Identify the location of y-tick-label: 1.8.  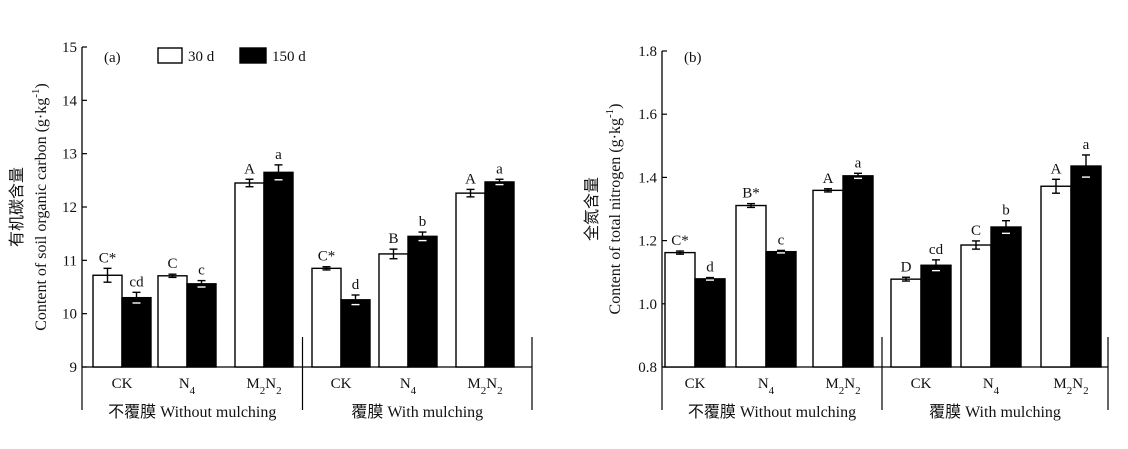
(647, 52).